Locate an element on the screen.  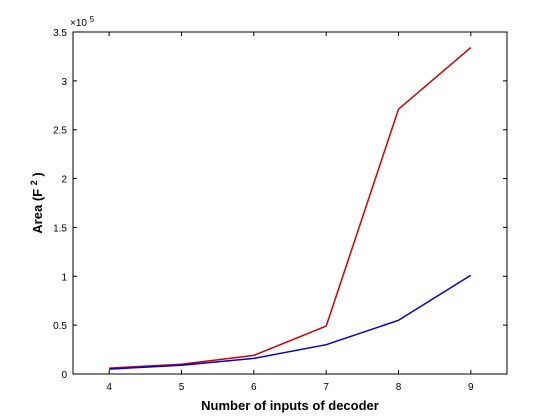
x-tick-label: 8 is located at coordinates (399, 387).